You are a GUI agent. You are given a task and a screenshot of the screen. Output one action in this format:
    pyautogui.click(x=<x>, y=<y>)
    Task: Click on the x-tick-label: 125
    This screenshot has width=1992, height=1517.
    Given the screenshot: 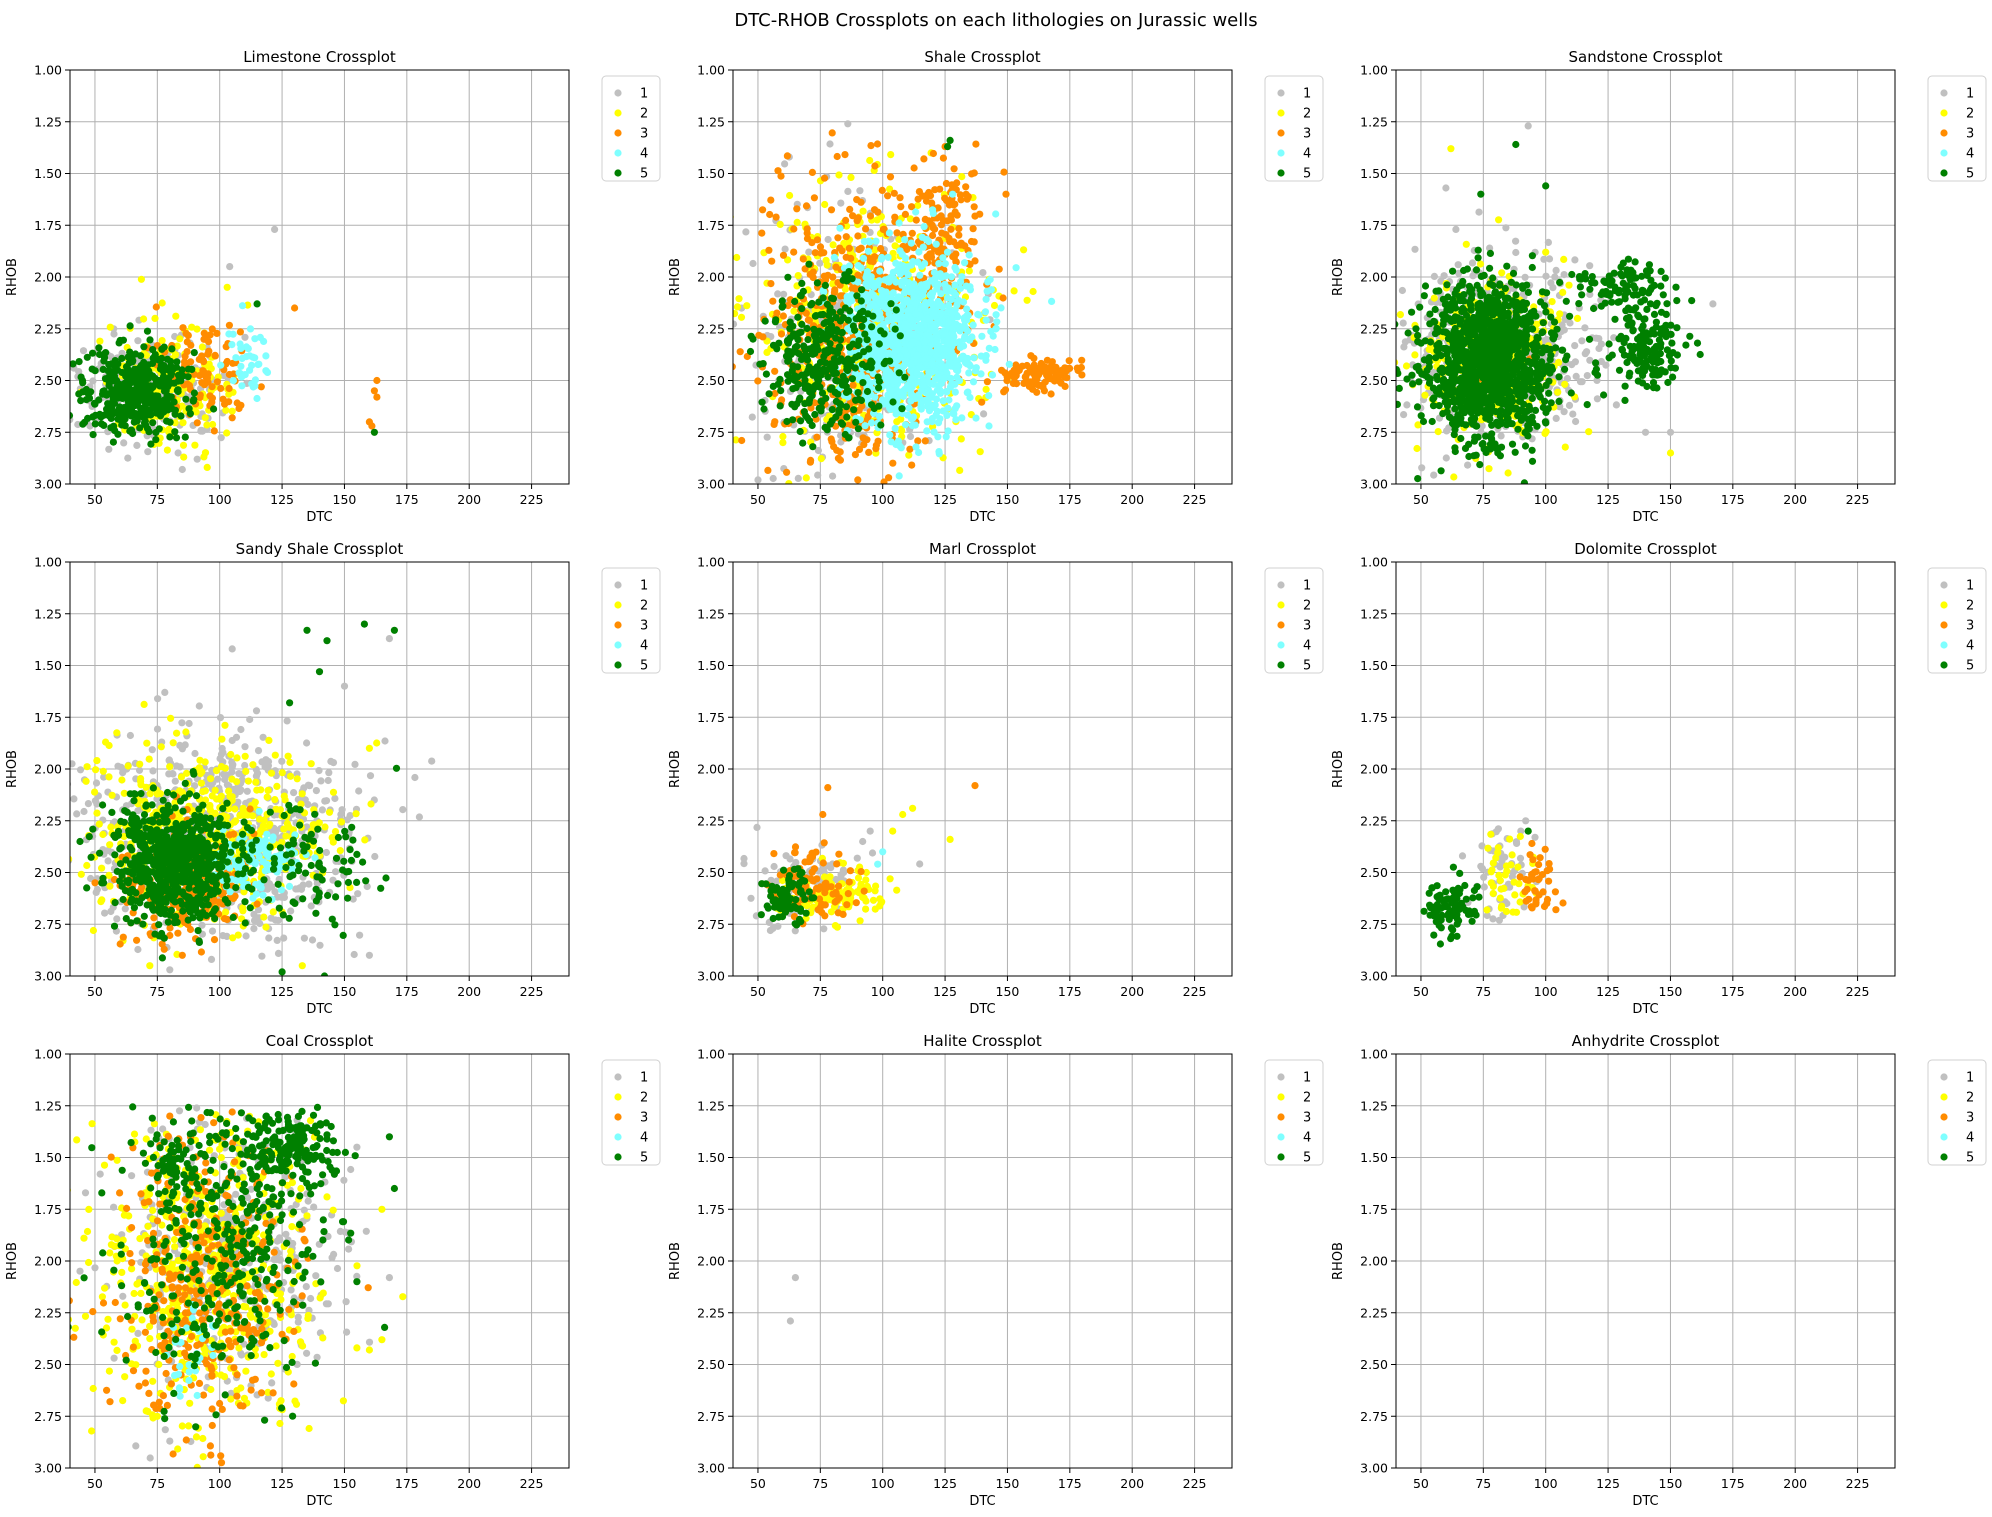 What is the action you would take?
    pyautogui.click(x=282, y=499)
    